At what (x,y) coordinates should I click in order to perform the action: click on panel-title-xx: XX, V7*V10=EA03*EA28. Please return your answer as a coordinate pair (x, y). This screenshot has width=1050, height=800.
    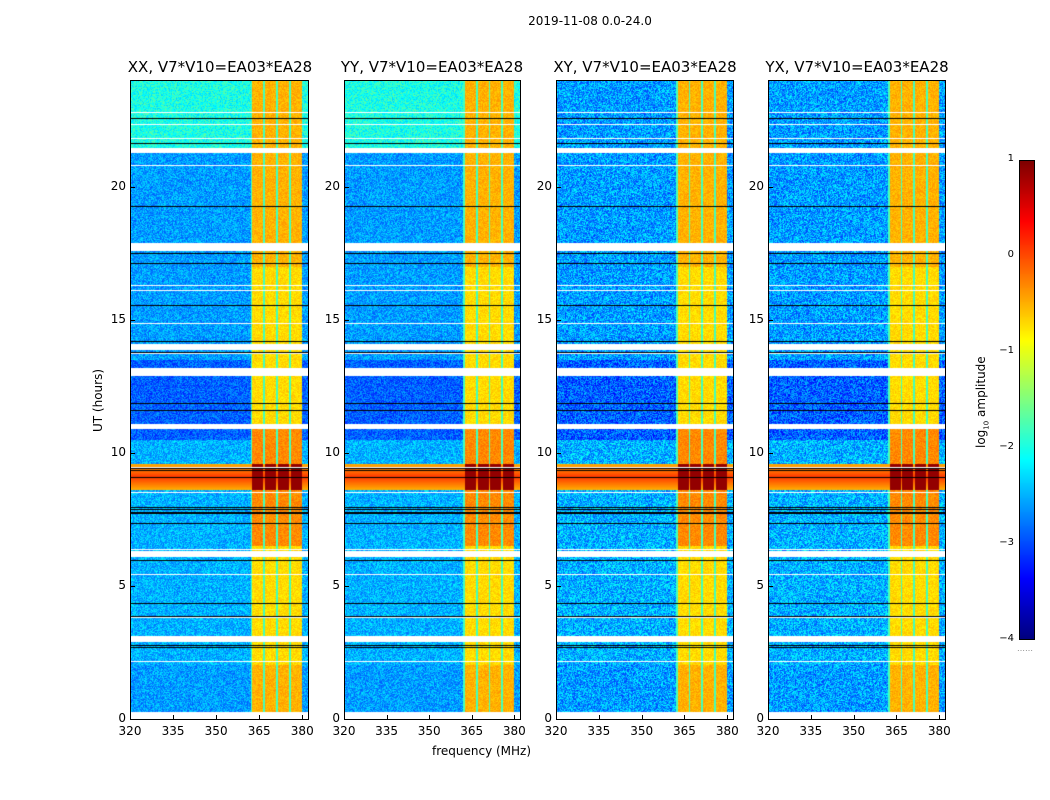
    Looking at the image, I should click on (220, 67).